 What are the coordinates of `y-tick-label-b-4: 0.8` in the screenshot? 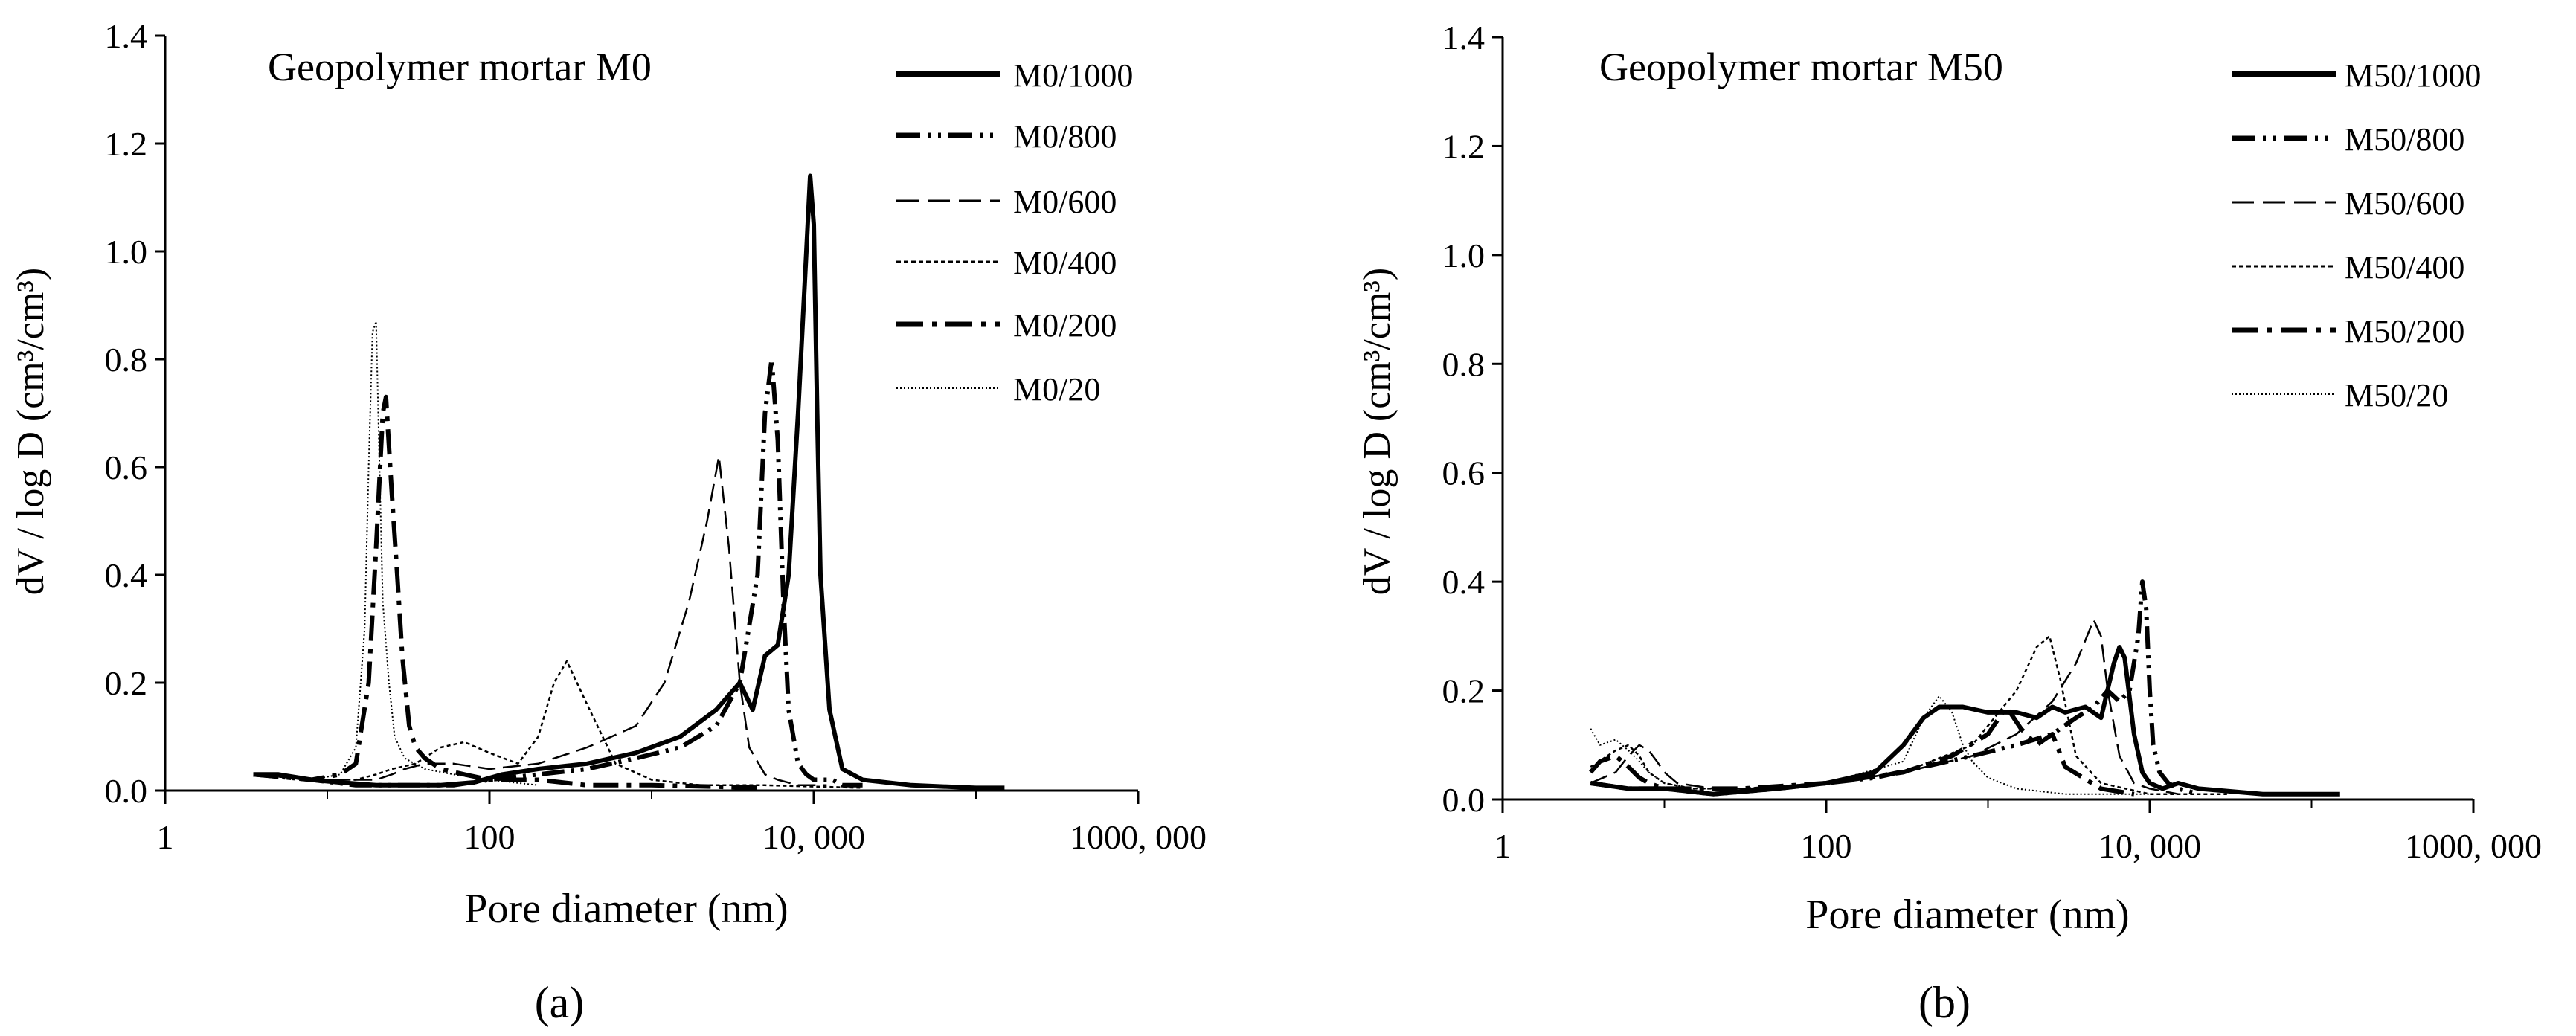 It's located at (1463, 364).